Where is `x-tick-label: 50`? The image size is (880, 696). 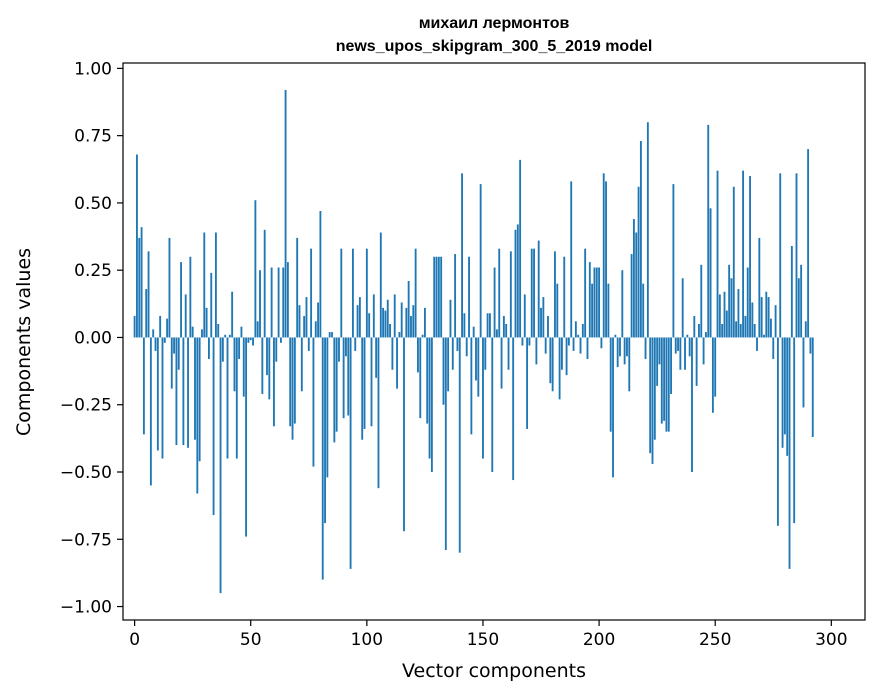 x-tick-label: 50 is located at coordinates (251, 640).